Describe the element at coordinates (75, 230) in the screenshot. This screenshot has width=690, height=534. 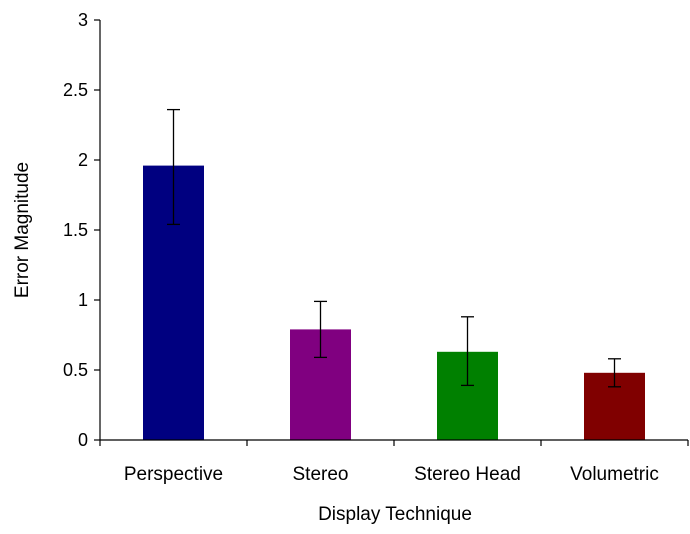
I see `y-tick-label: 1.5` at that location.